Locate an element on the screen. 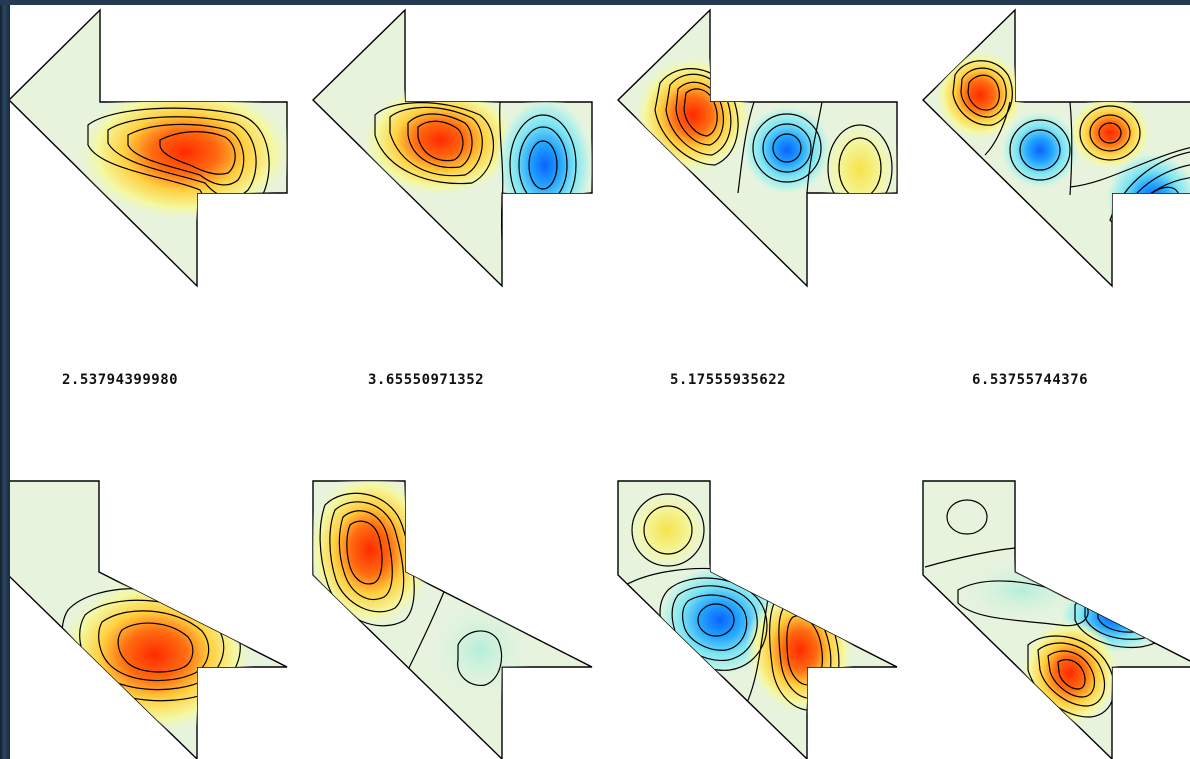  eigenvalue-label-1: 2.53794399980 is located at coordinates (120, 380).